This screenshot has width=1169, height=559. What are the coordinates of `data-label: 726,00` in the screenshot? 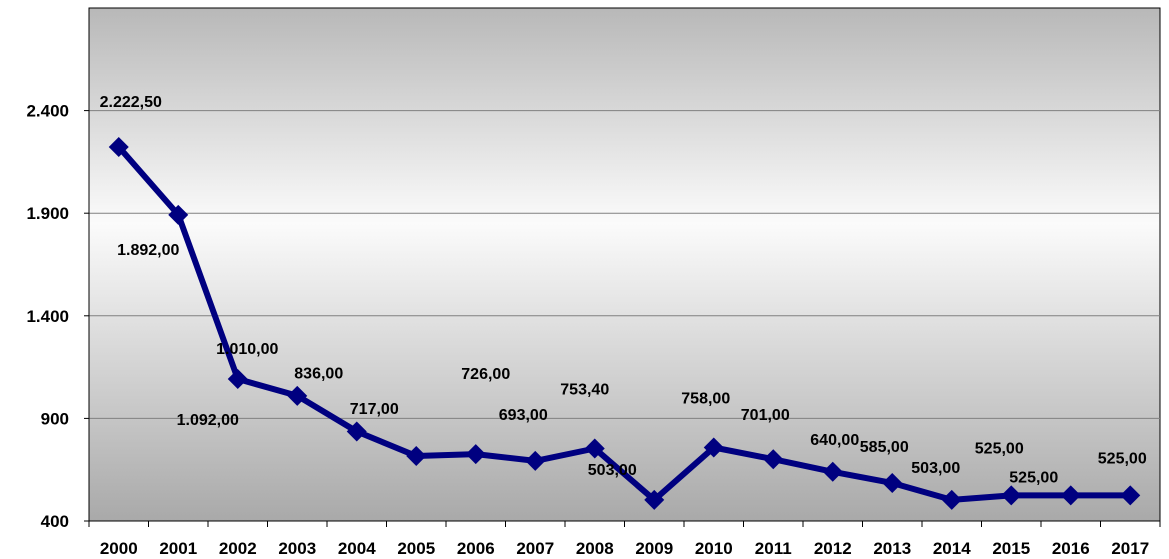 It's located at (485, 374).